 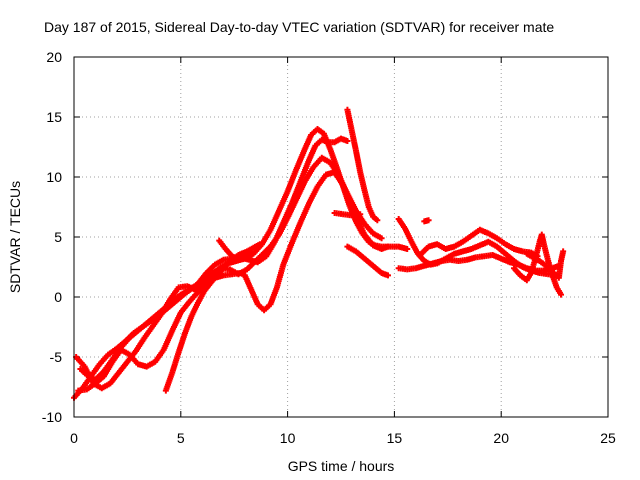 I want to click on x-tick-label: 25, so click(x=608, y=438).